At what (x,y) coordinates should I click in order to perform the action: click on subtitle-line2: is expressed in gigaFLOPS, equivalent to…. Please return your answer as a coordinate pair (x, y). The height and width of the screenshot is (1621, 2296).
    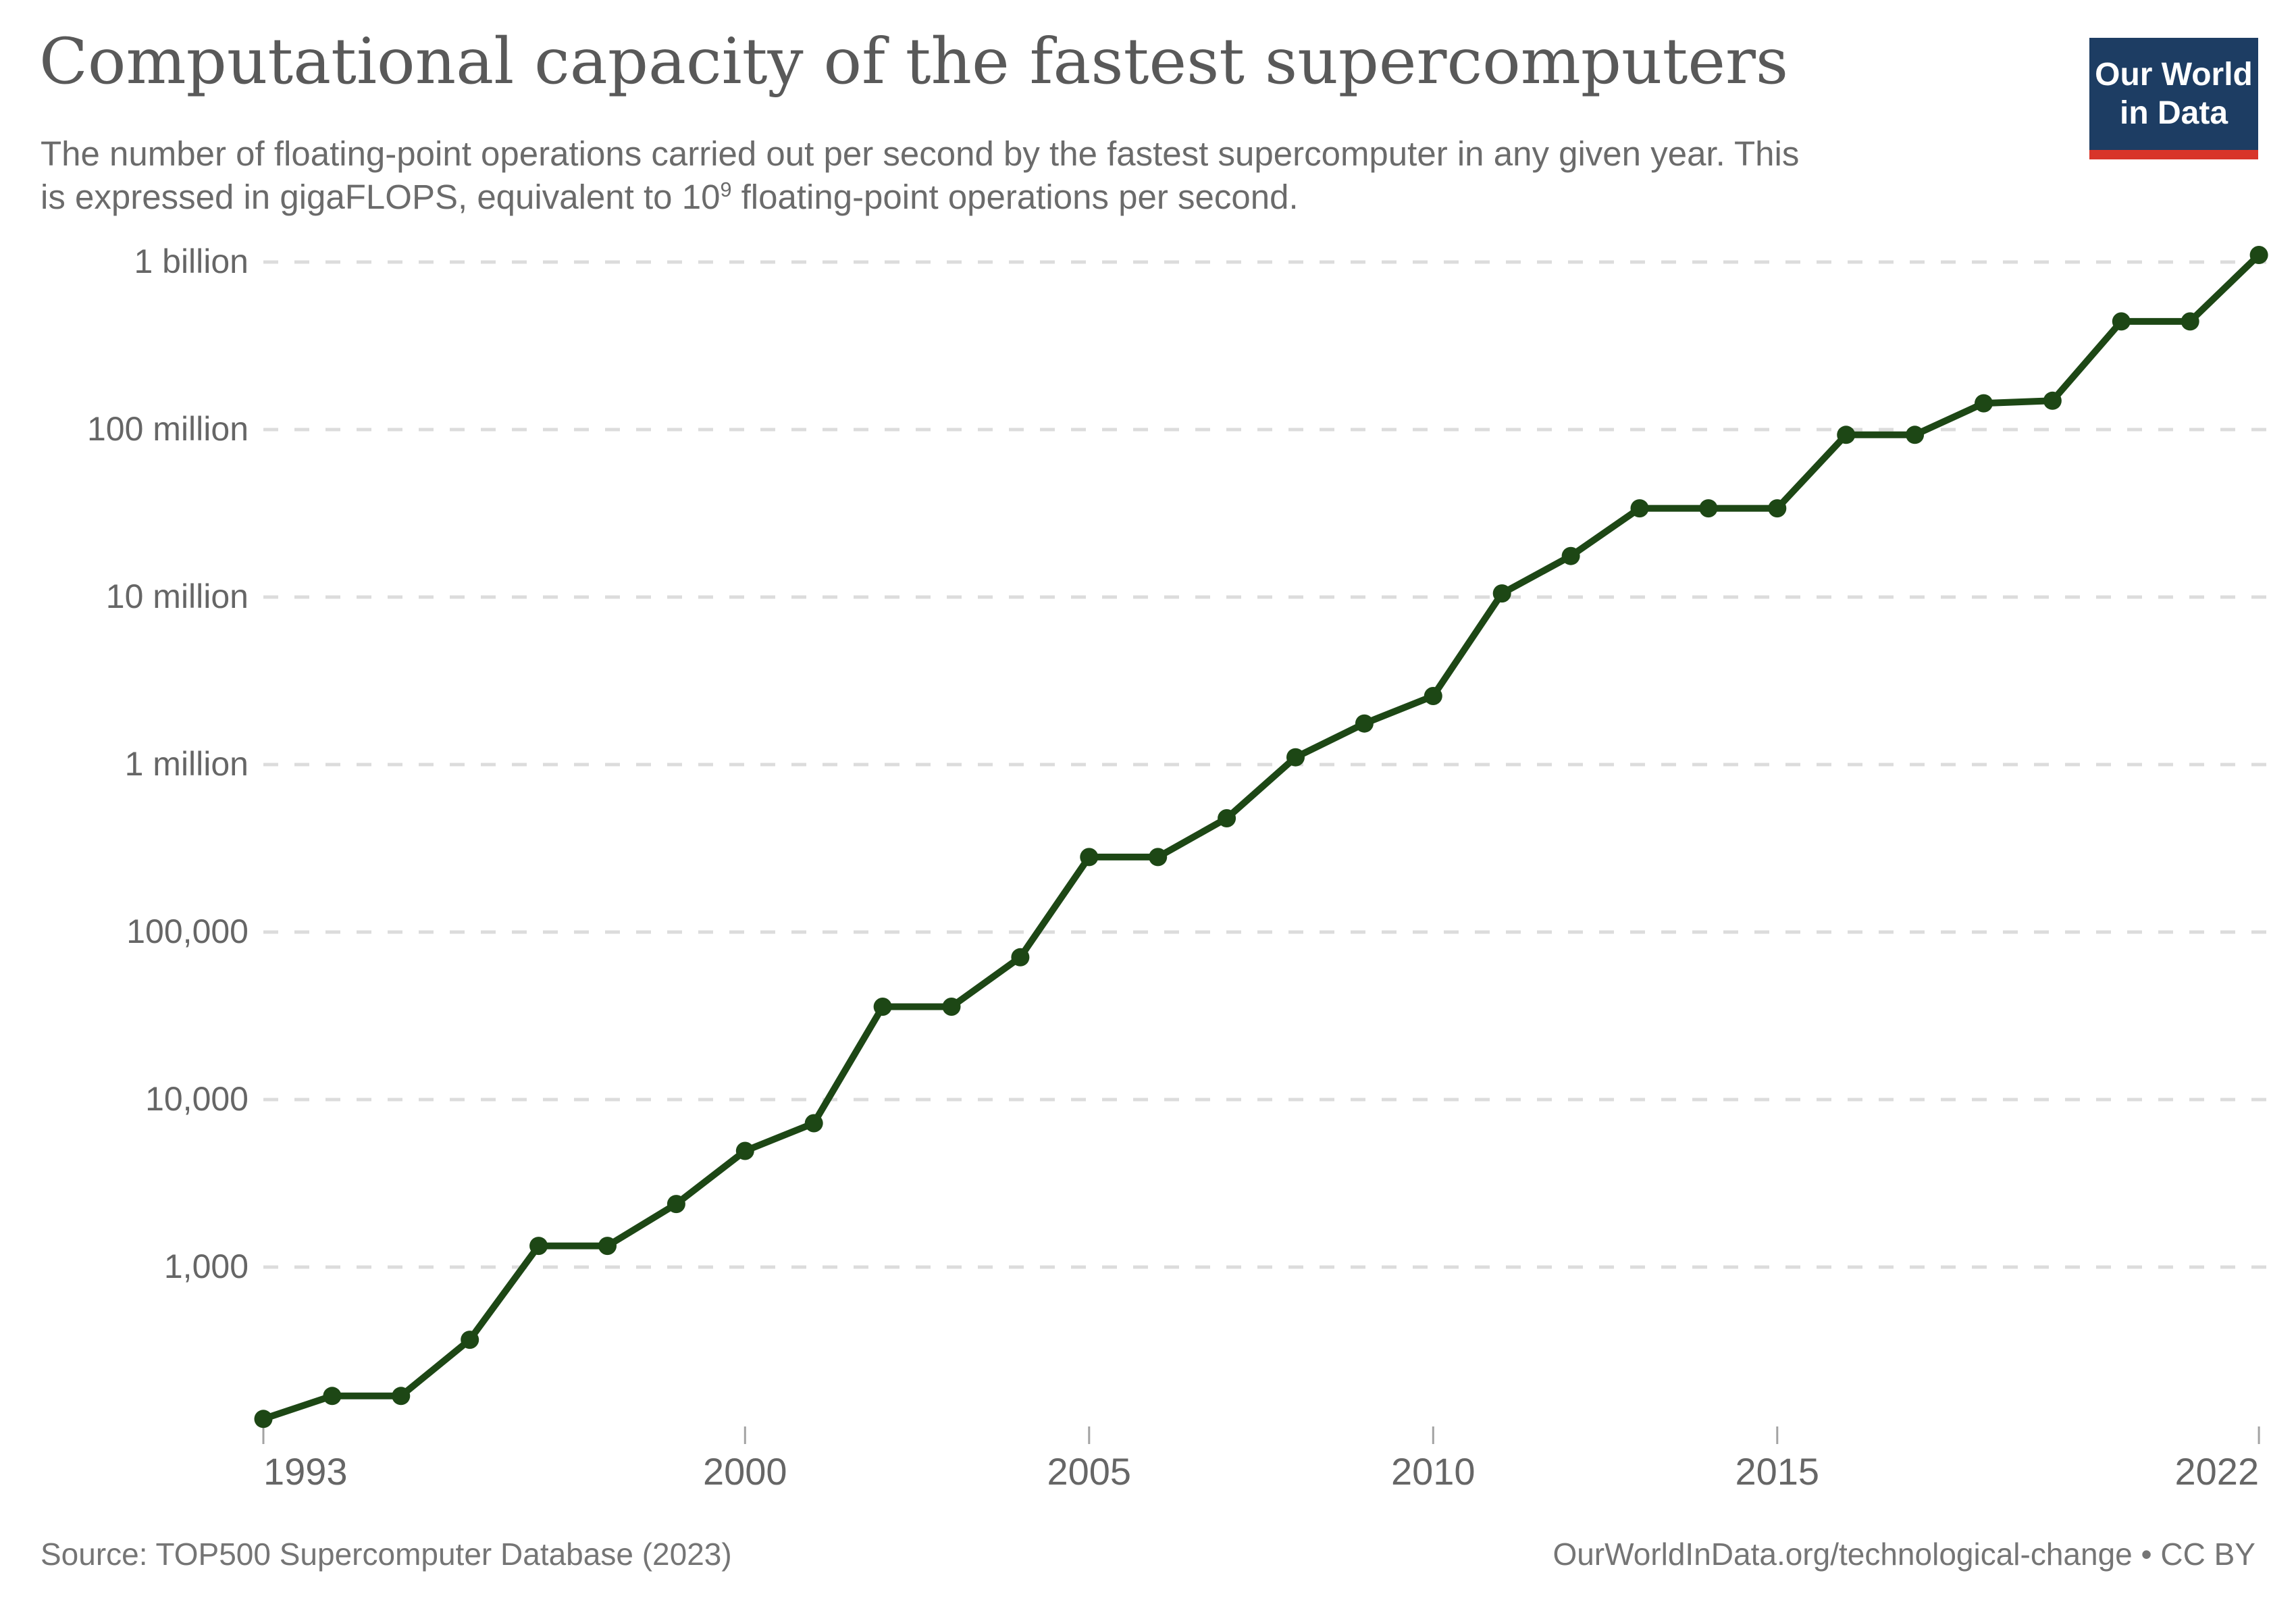
    Looking at the image, I should click on (670, 197).